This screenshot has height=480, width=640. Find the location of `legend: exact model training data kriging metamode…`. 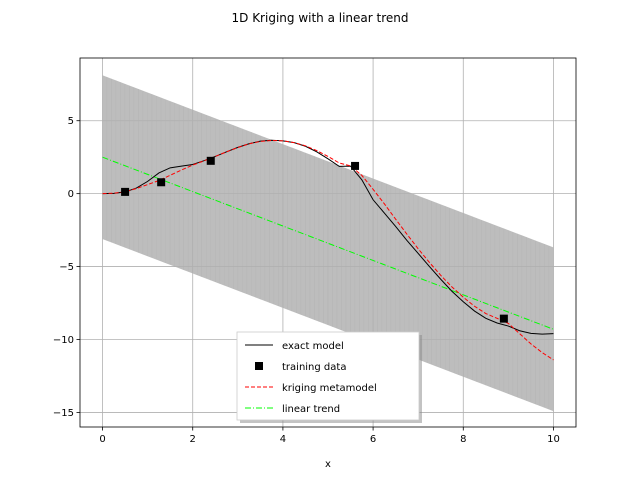

legend: exact model training data kriging metamode… is located at coordinates (329, 377).